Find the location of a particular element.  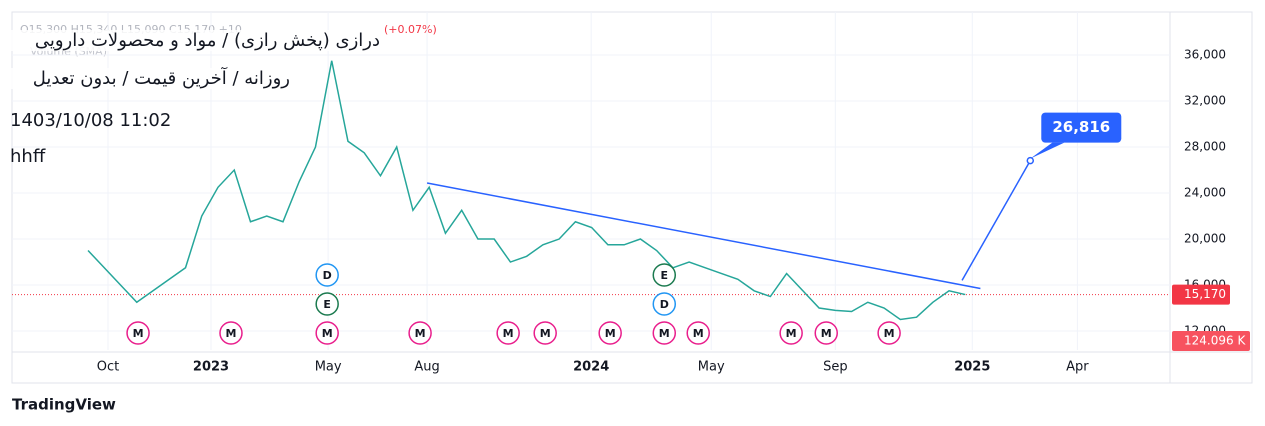

x-tick-label: Apr is located at coordinates (1077, 367).